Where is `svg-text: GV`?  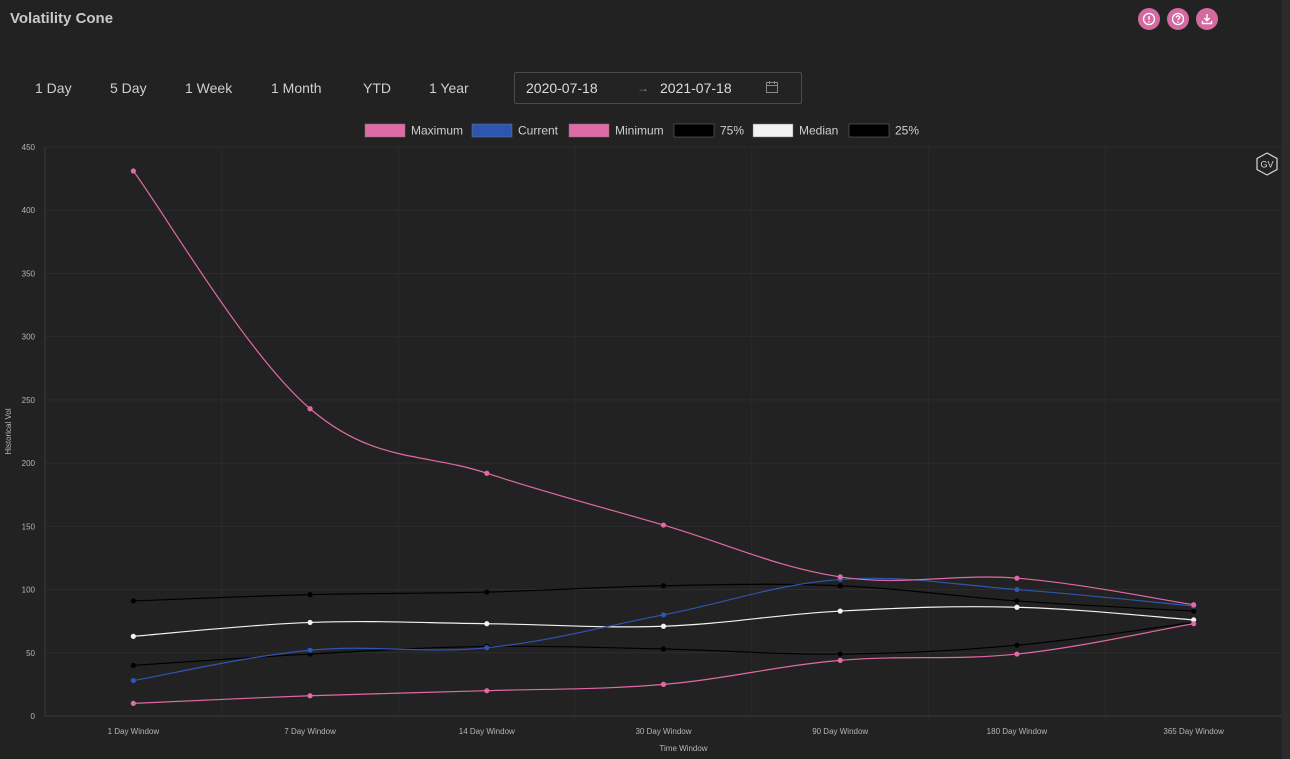
svg-text: GV is located at coordinates (1266, 165).